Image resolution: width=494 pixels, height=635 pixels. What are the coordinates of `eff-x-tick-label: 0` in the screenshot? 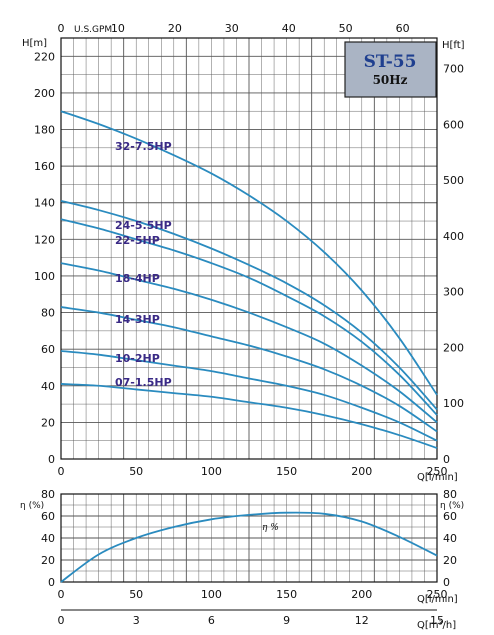 It's located at (61, 594).